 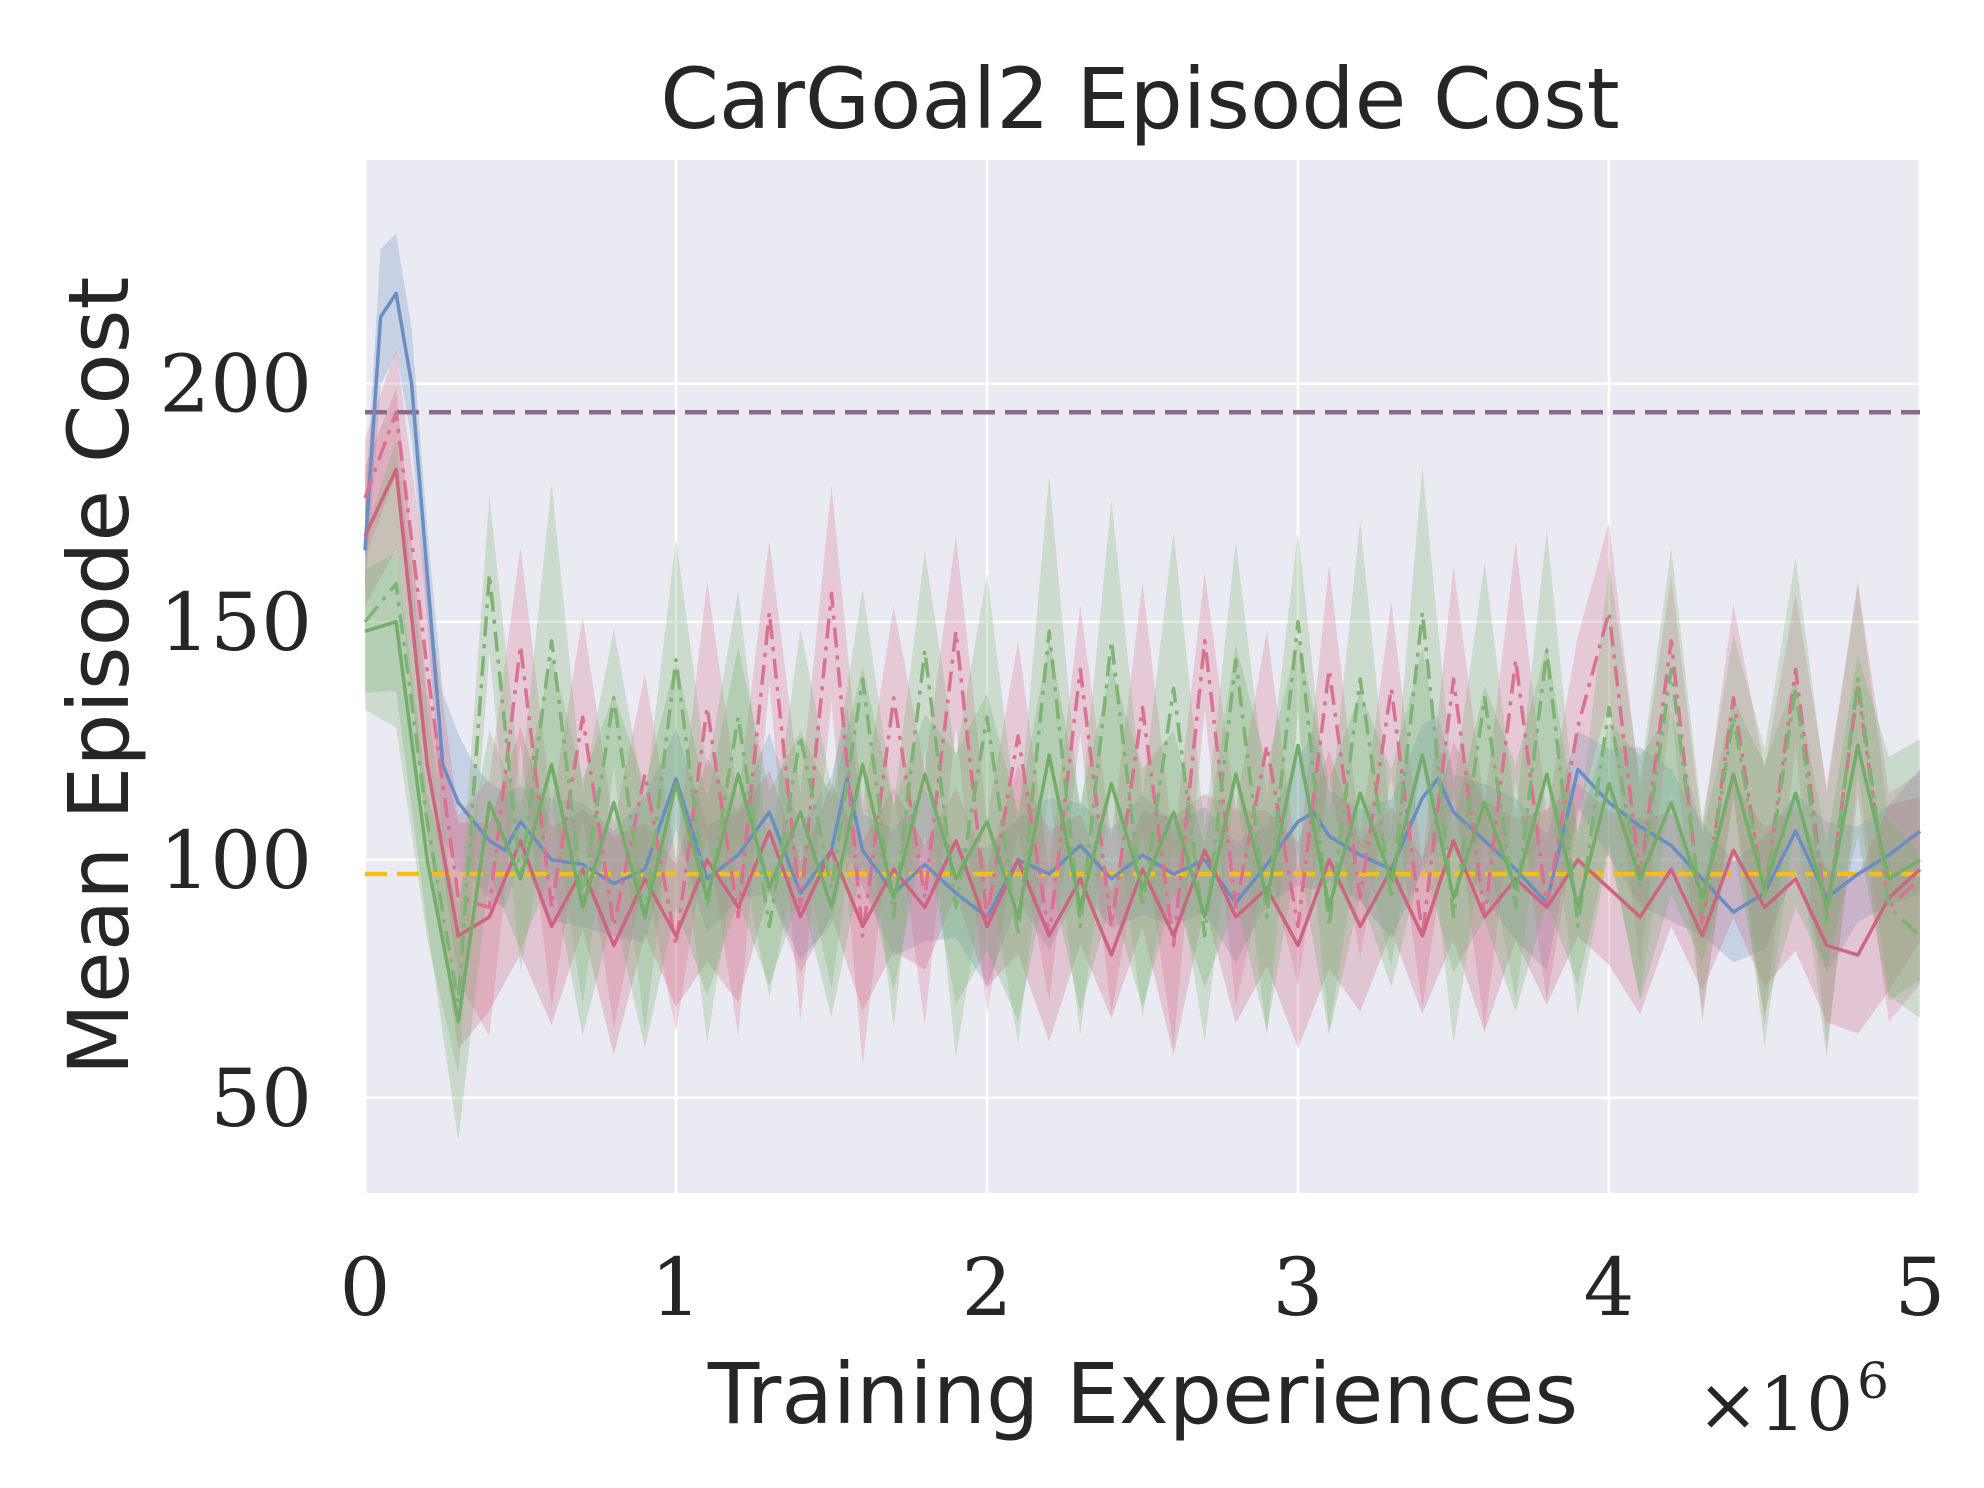 I want to click on y-tick-label-3: 200, so click(x=235, y=384).